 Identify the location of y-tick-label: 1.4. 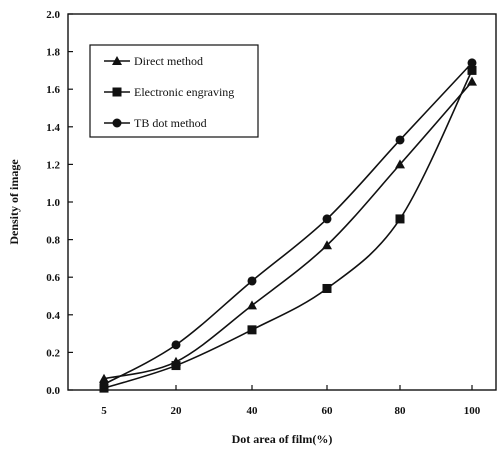
(53, 128).